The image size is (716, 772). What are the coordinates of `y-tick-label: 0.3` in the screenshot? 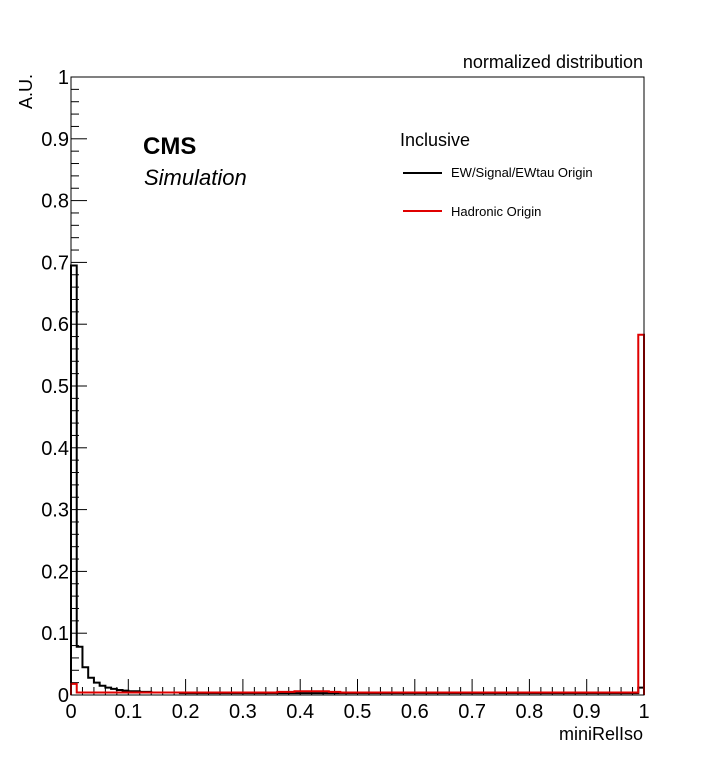 It's located at (55, 511).